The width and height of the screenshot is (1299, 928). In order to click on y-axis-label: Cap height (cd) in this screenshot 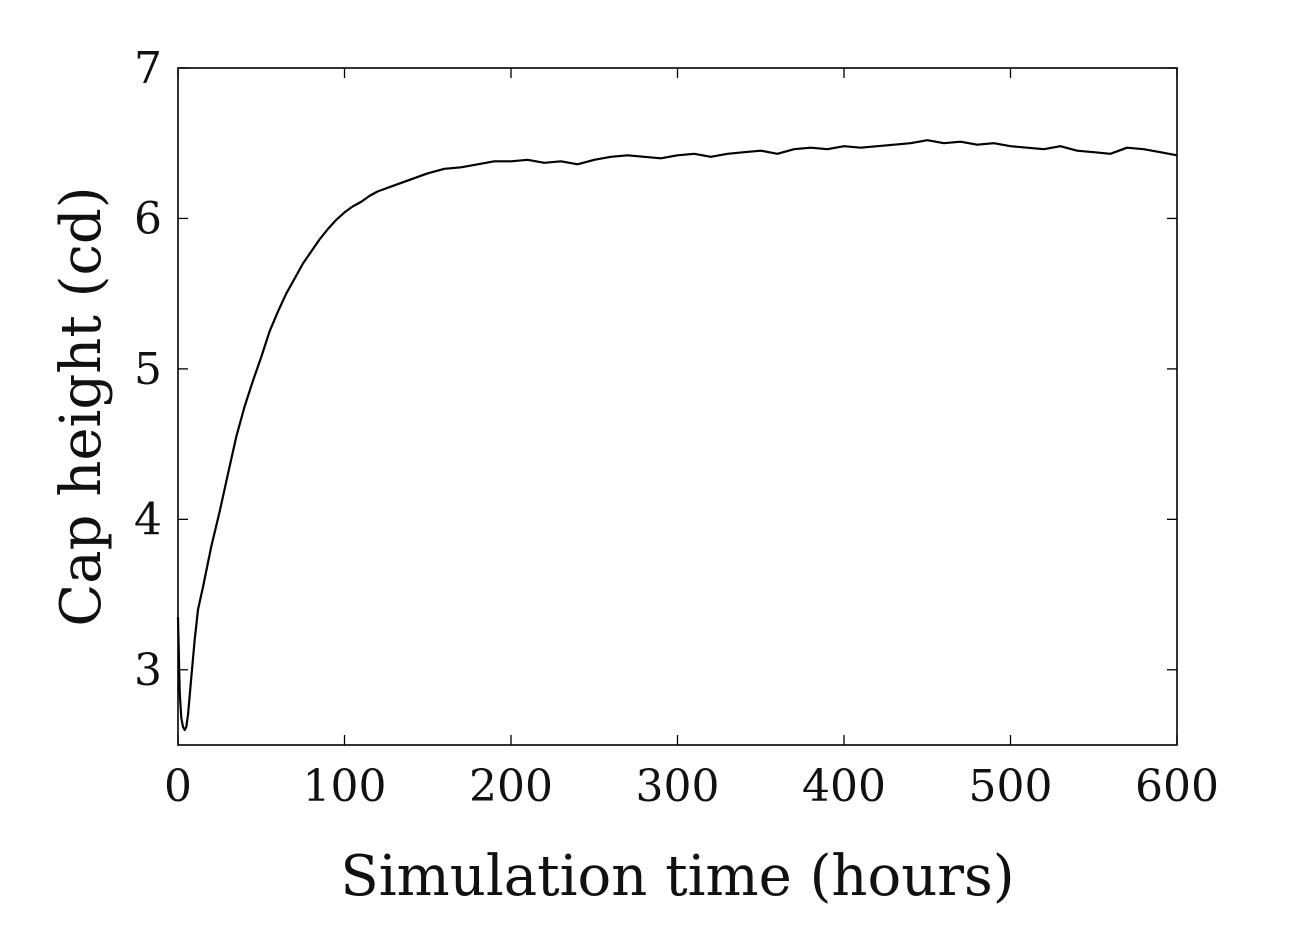, I will do `click(81, 406)`.